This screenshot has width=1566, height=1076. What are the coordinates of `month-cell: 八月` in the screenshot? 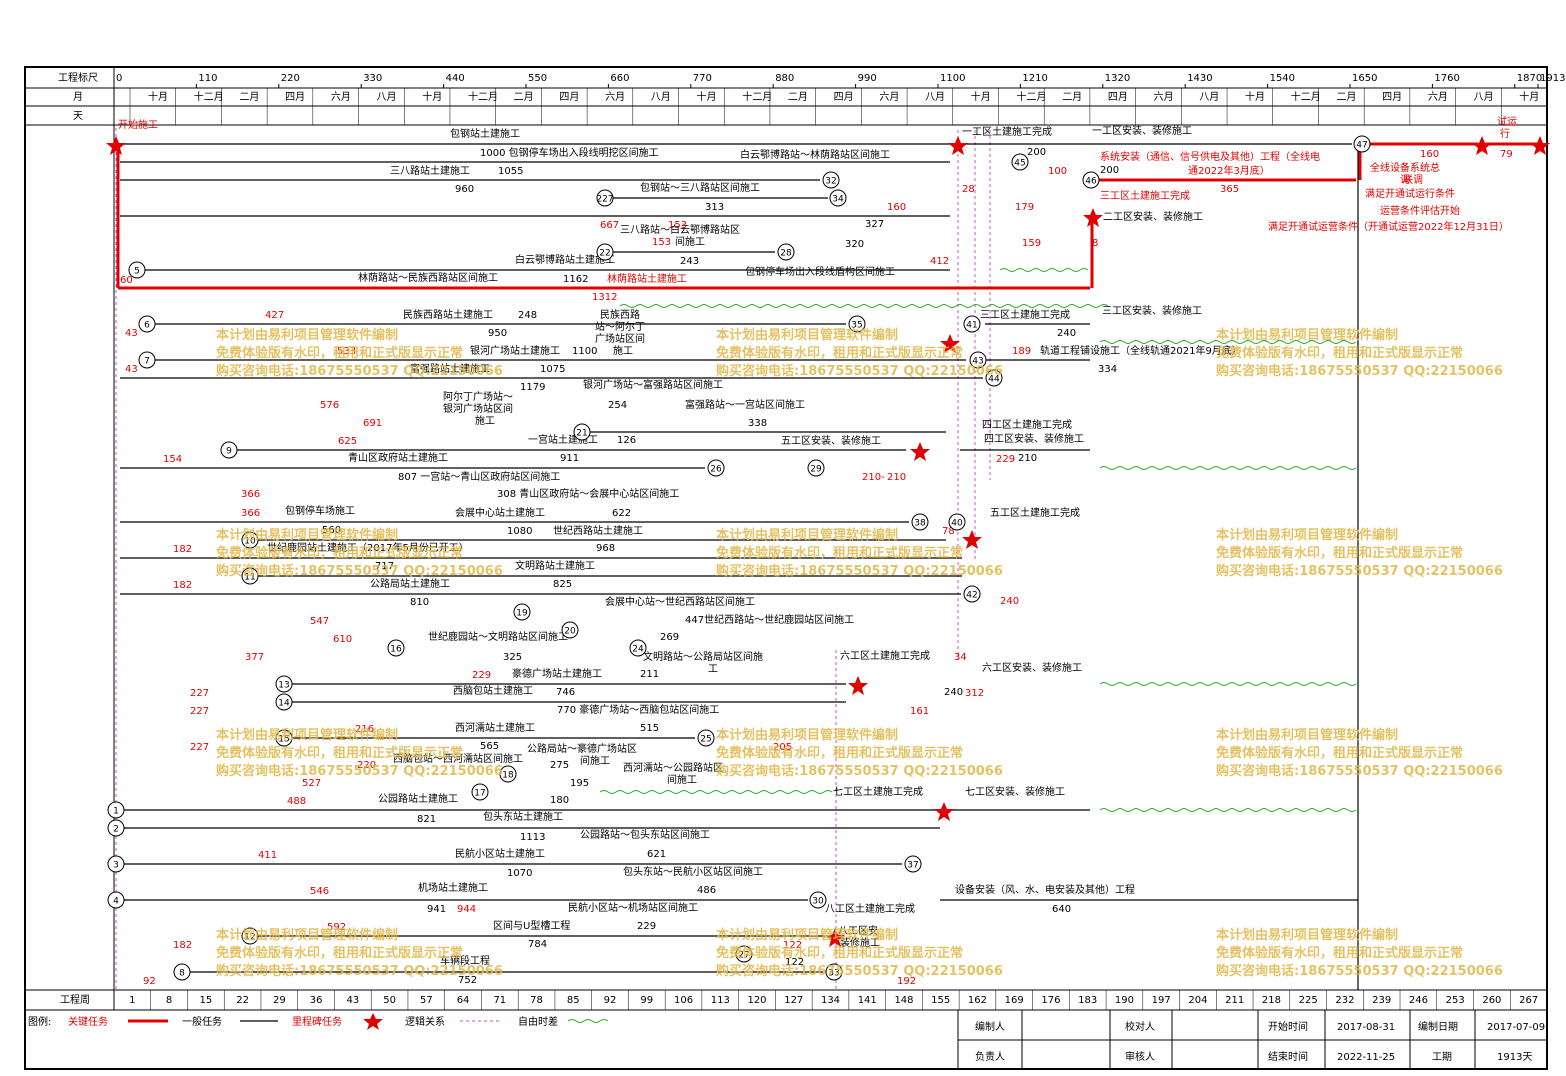 It's located at (935, 97).